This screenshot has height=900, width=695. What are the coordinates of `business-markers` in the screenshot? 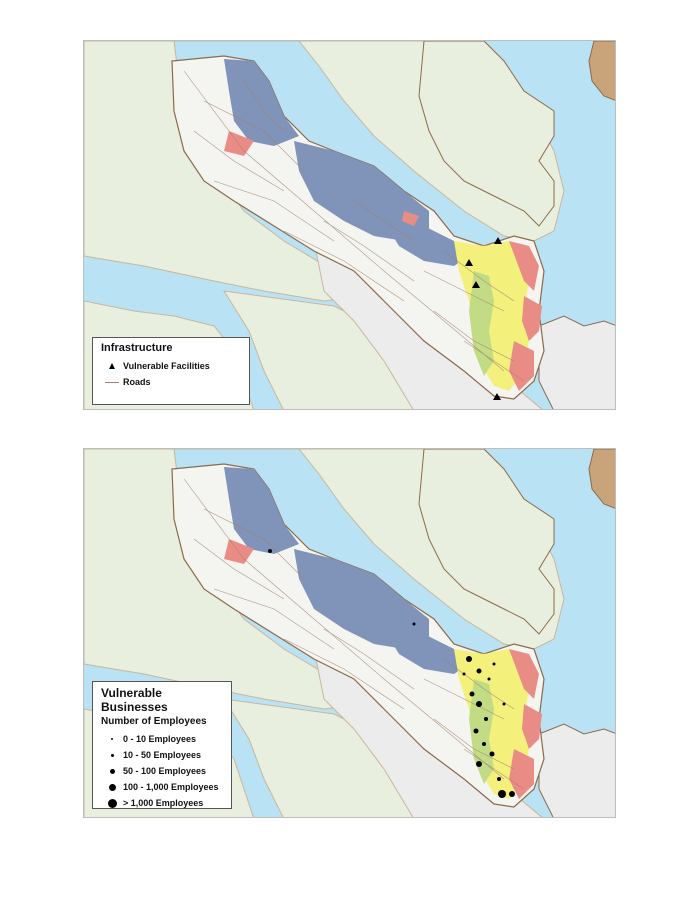 It's located at (391, 673).